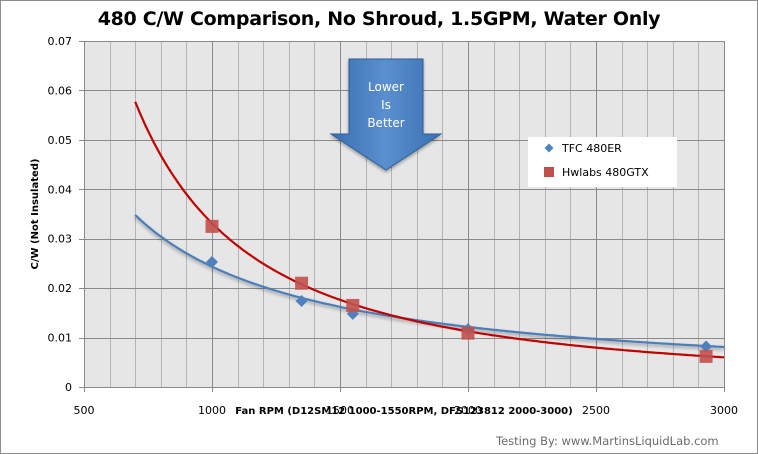 The height and width of the screenshot is (454, 758). I want to click on x-tick-label: 500, so click(84, 410).